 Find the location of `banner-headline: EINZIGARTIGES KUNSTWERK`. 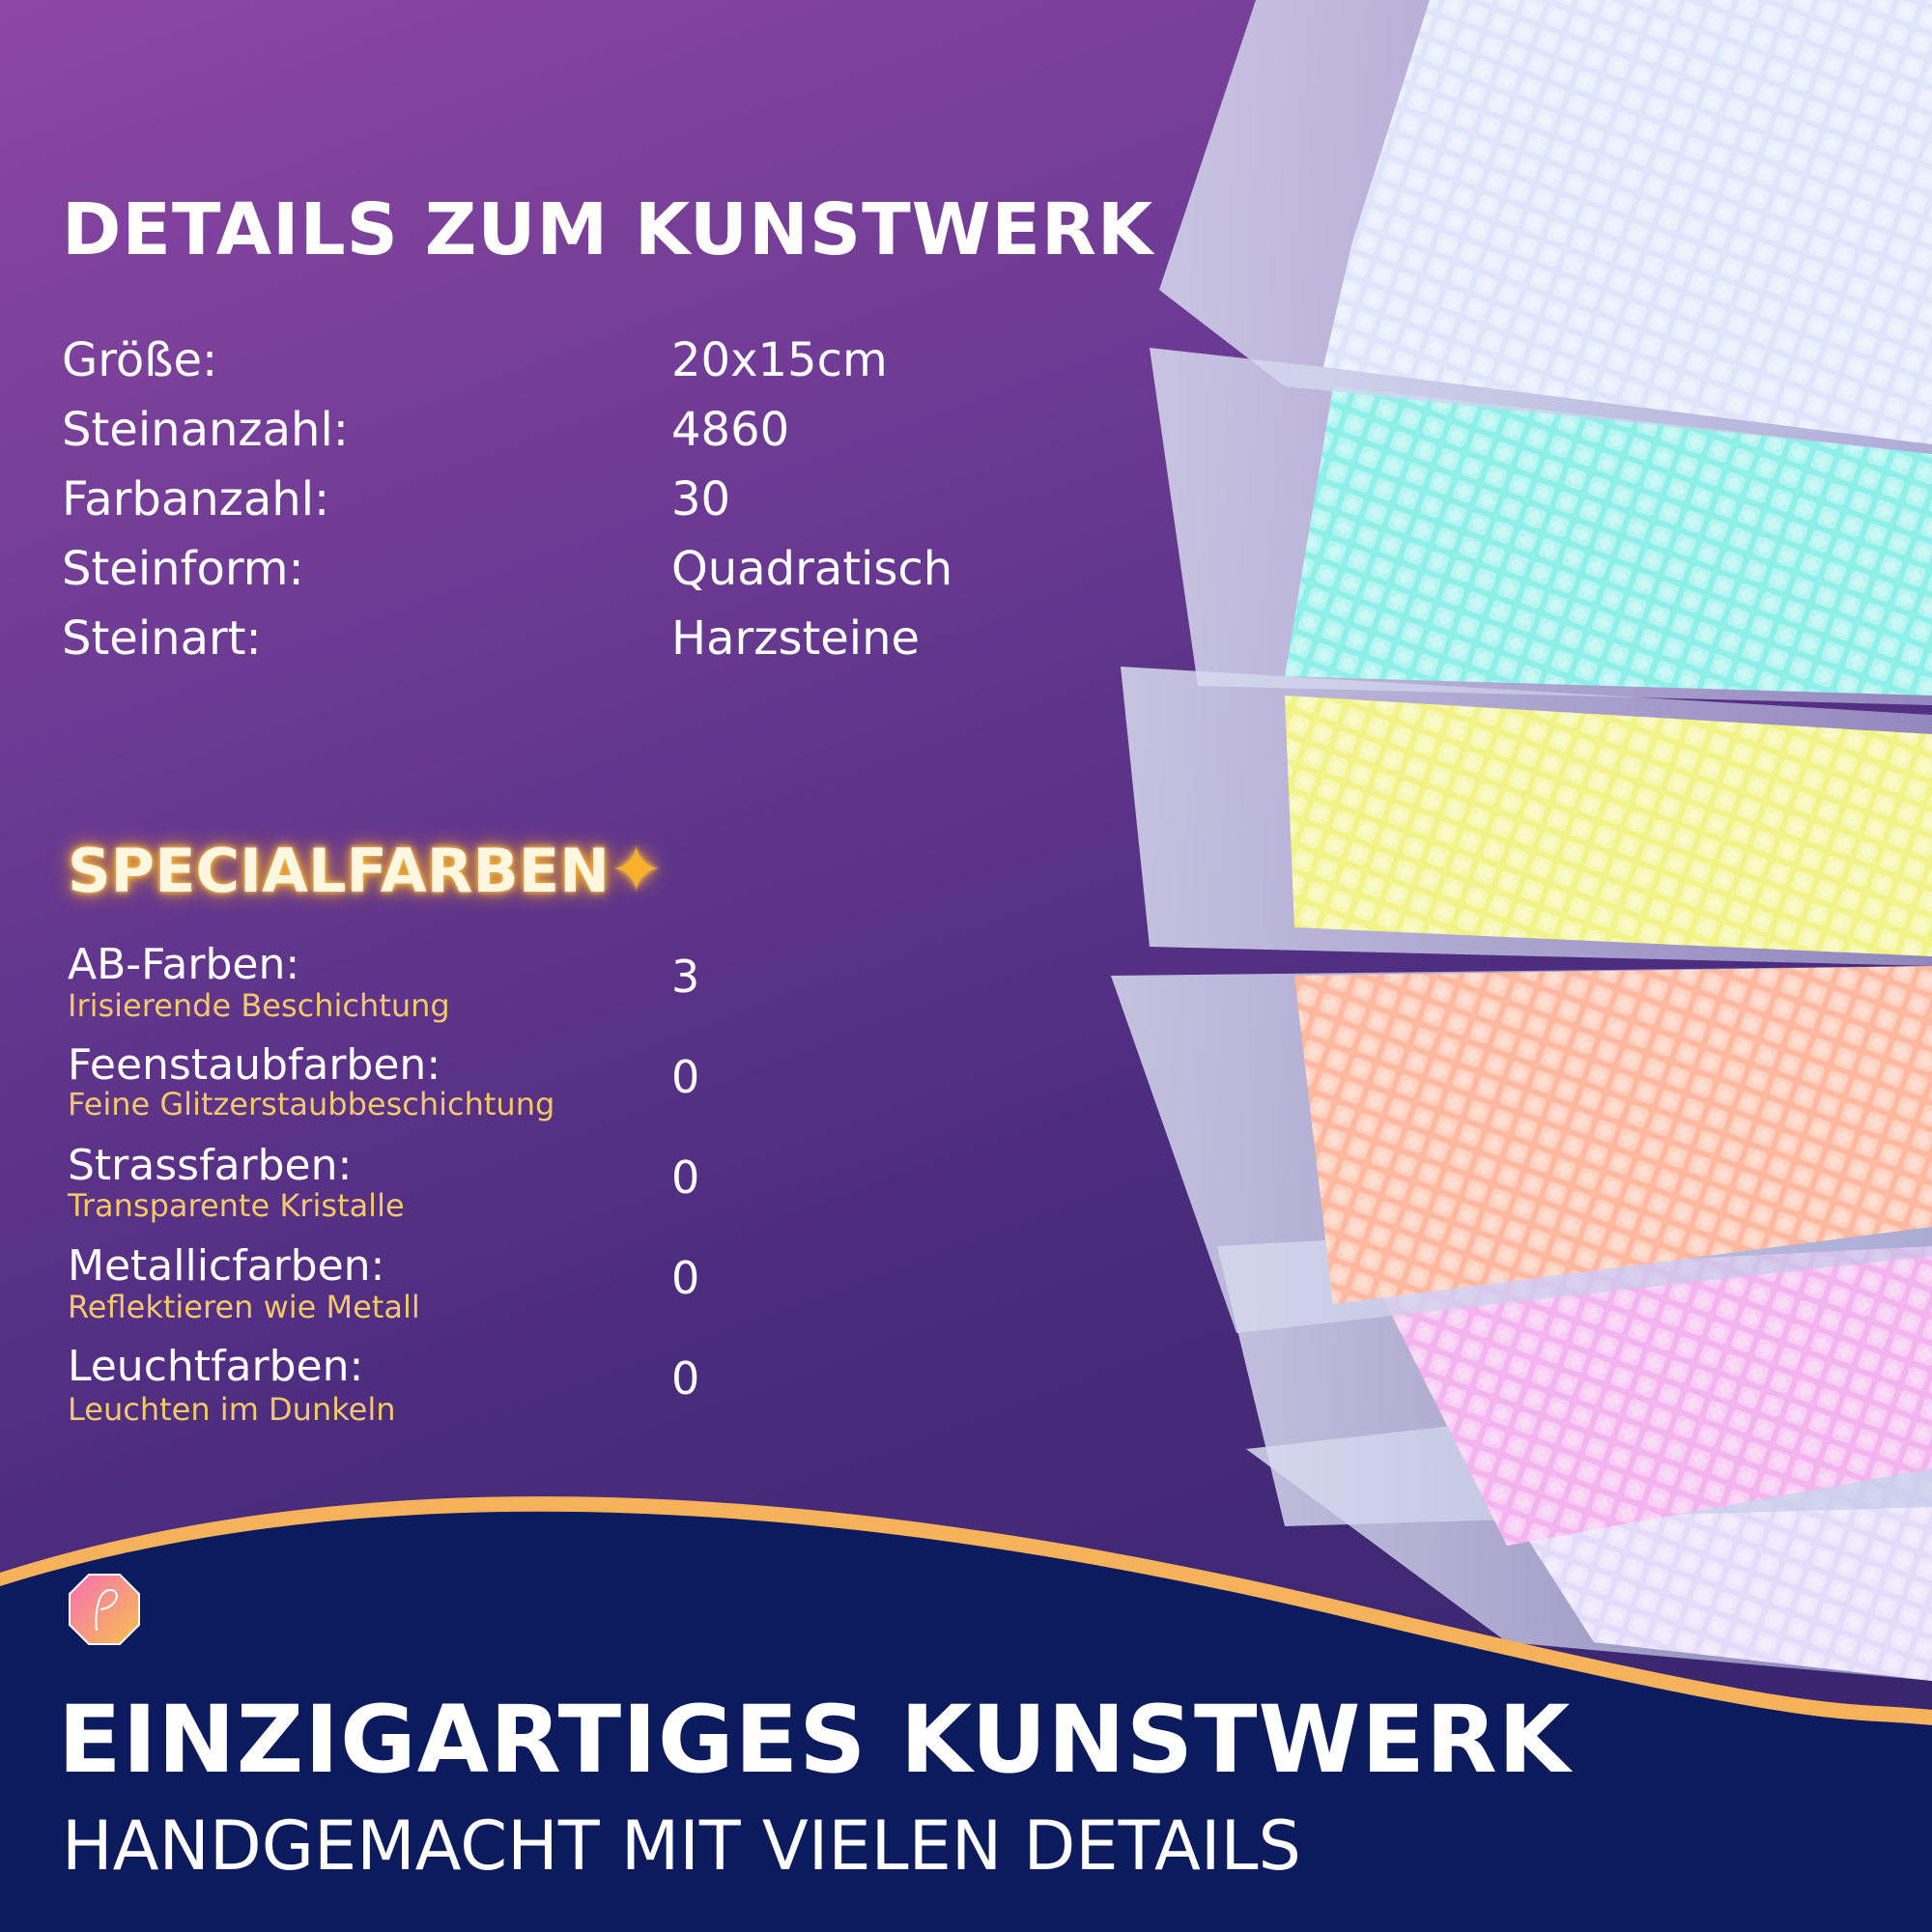

banner-headline: EINZIGARTIGES KUNSTWERK is located at coordinates (815, 1740).